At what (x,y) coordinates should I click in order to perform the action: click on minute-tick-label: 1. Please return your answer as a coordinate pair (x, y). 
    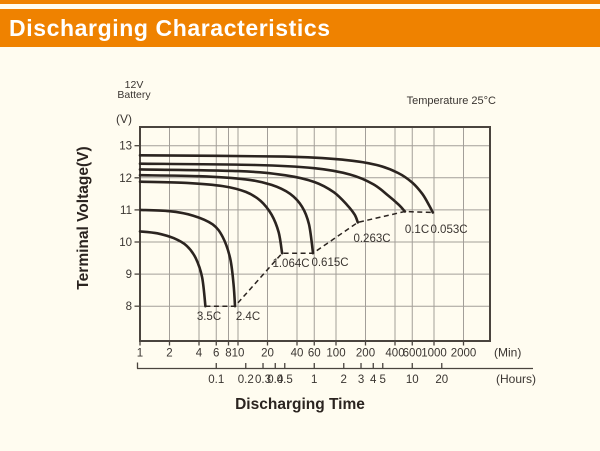
    Looking at the image, I should click on (140, 354).